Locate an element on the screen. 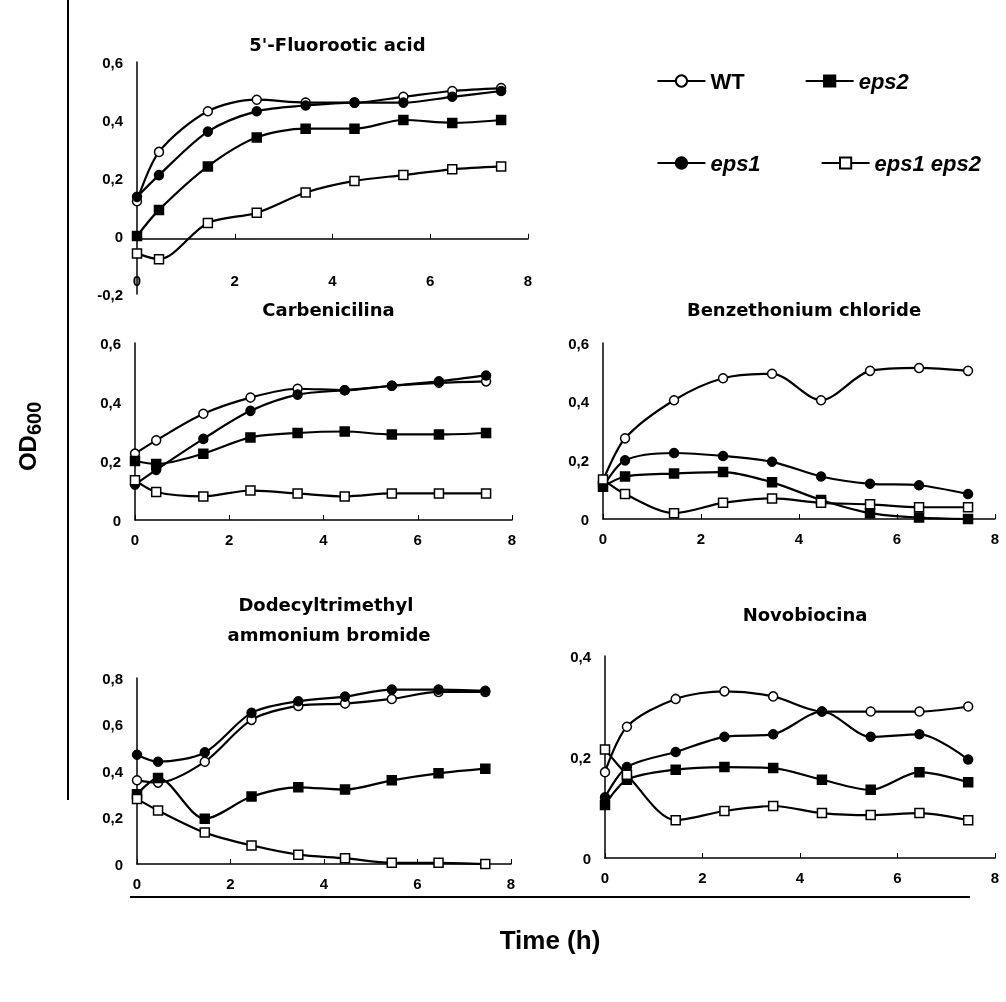 This screenshot has height=1002, width=1006. chart-title: Novobiocina is located at coordinates (805, 614).